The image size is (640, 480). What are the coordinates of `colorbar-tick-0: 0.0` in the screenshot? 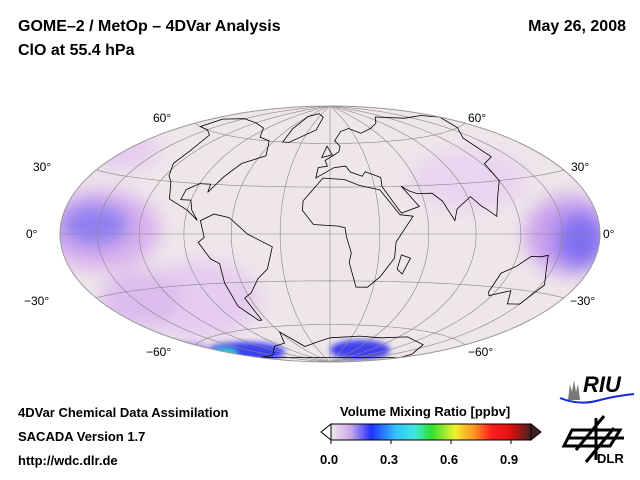 It's located at (329, 459).